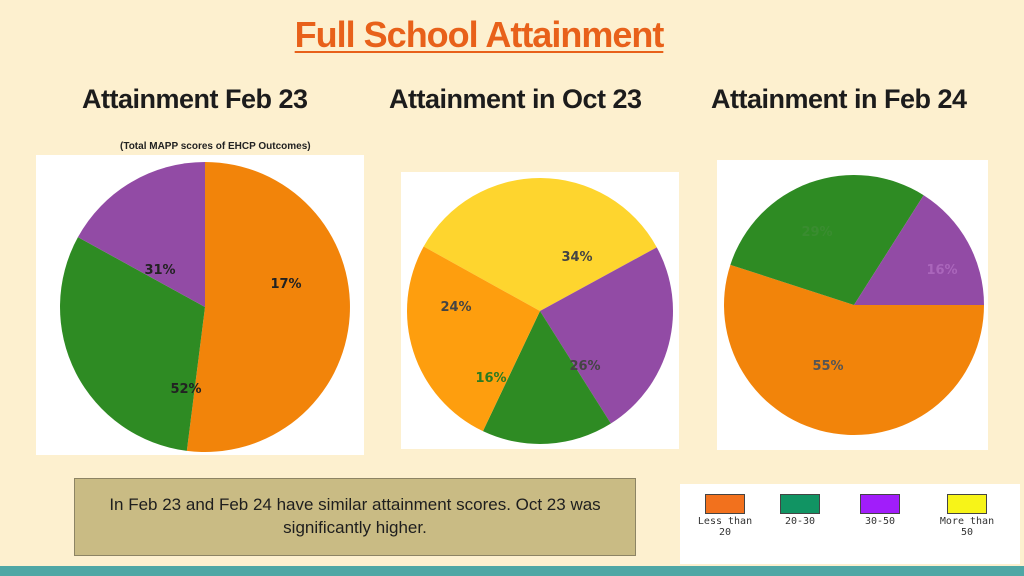 This screenshot has height=576, width=1024. Describe the element at coordinates (515, 99) in the screenshot. I see `chart-title-oct23: Attainment in Oct 23` at that location.